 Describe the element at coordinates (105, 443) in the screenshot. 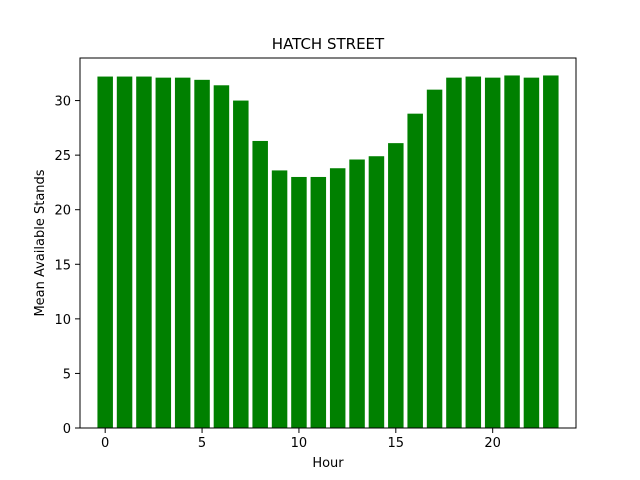

I see `x-tick-label: 0` at that location.